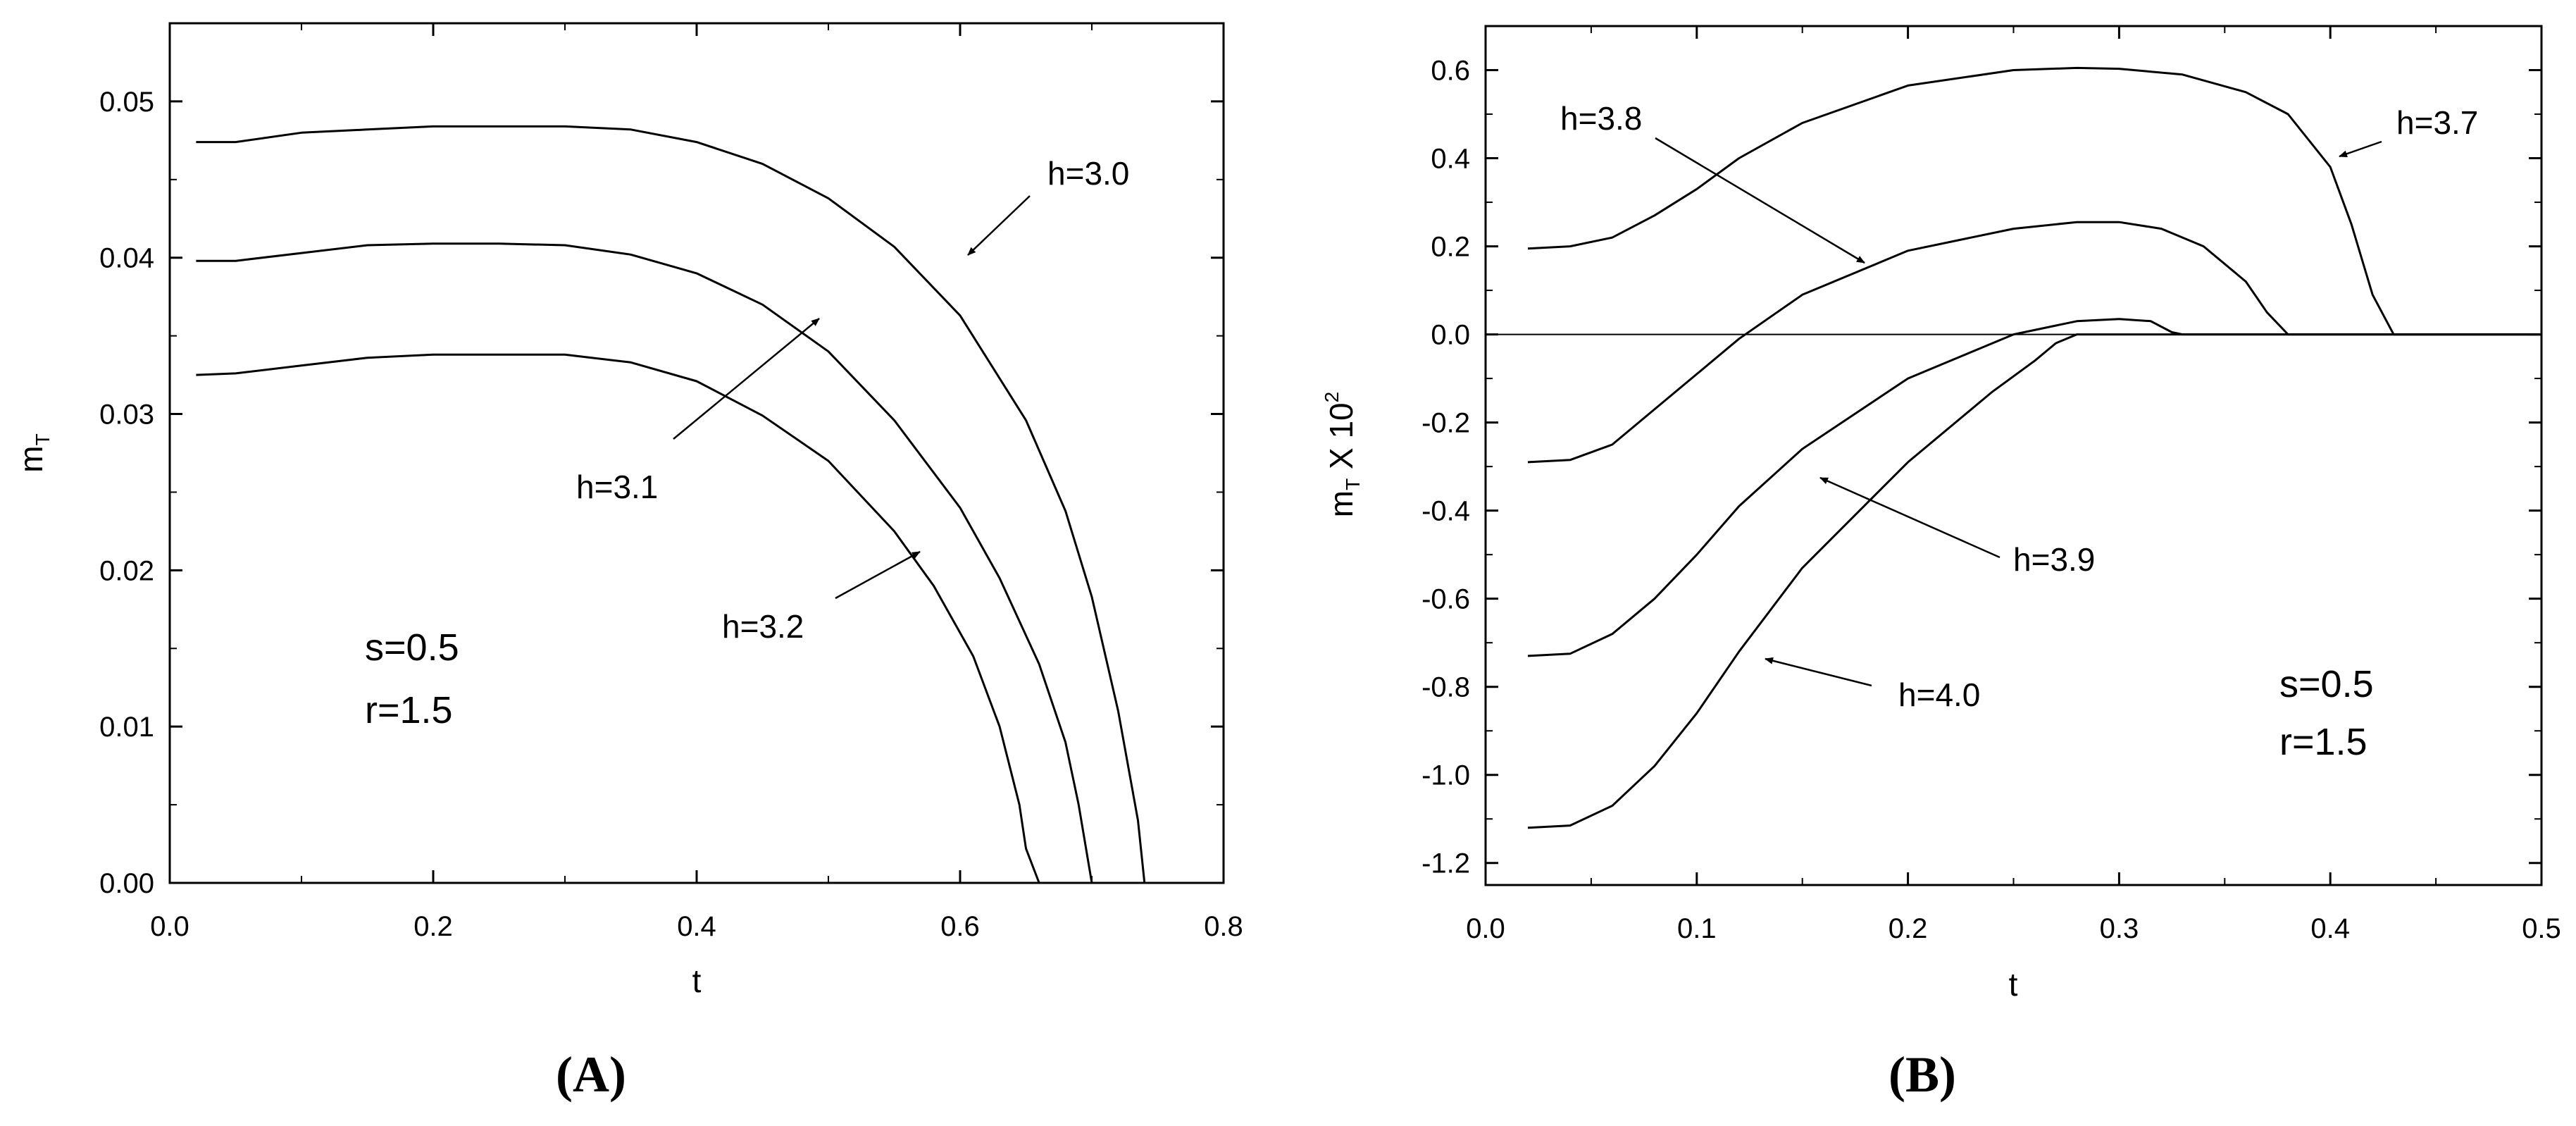  I want to click on y-tick-label: 0.03, so click(126, 416).